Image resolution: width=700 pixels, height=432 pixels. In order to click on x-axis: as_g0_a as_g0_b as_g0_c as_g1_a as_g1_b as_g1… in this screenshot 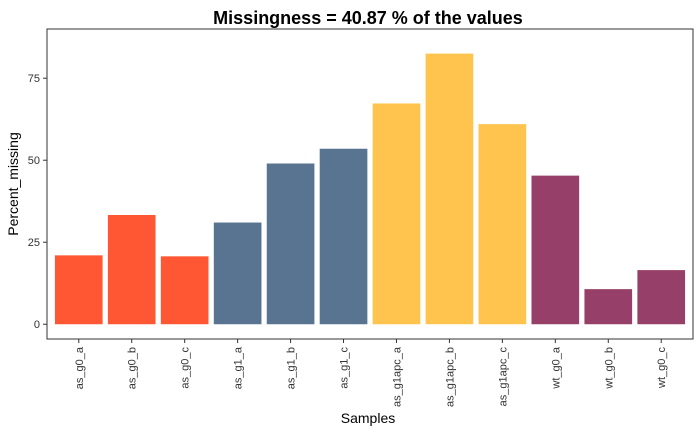, I will do `click(371, 373)`.